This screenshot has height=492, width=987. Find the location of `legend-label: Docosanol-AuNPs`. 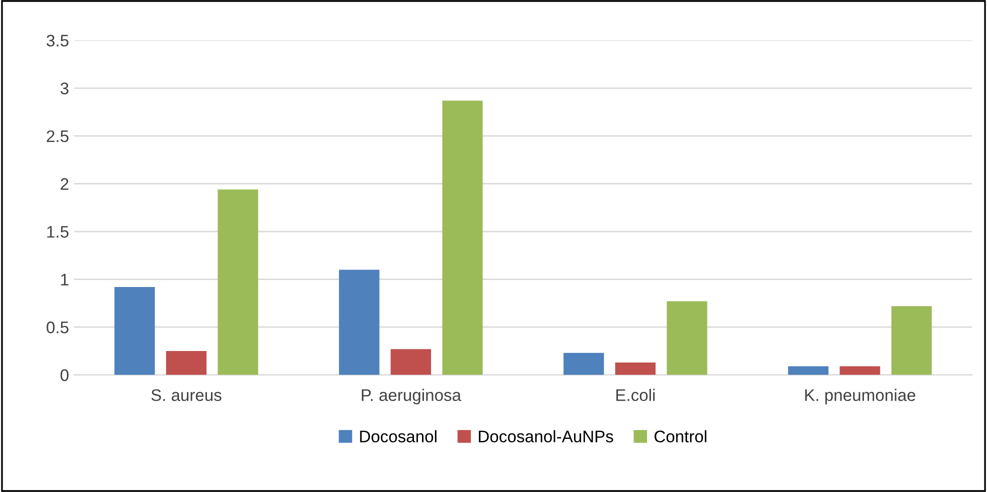

legend-label: Docosanol-AuNPs is located at coordinates (546, 436).